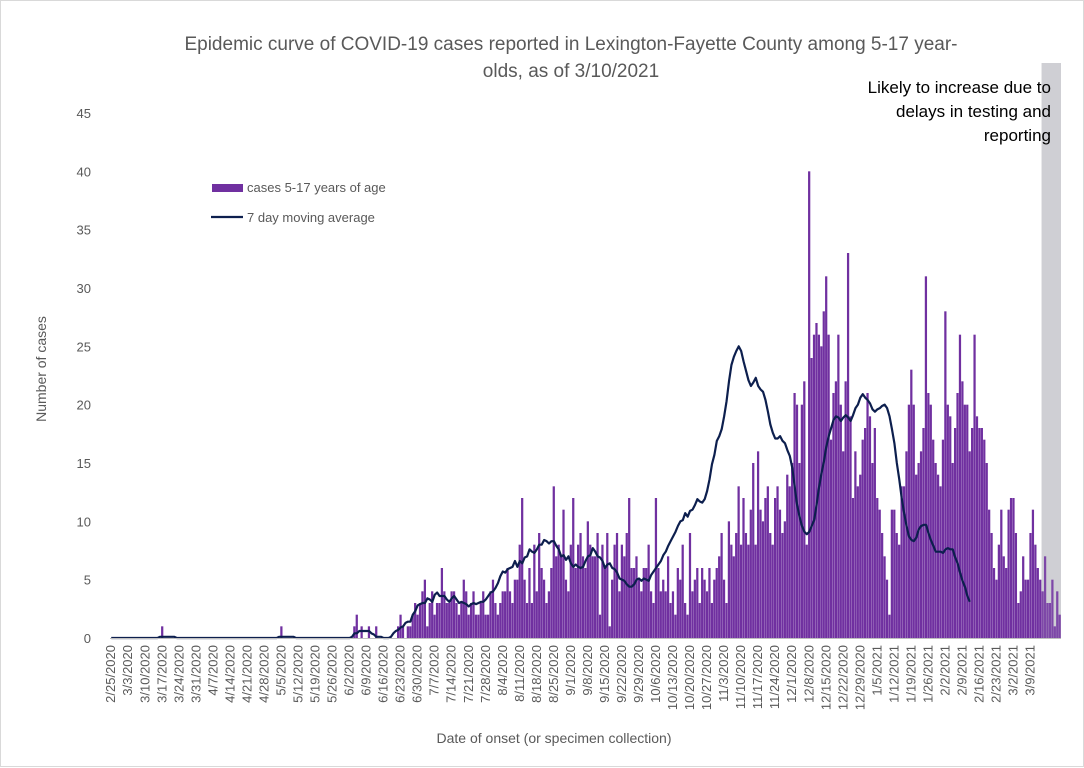  I want to click on annotation-line: reporting, so click(1017, 135).